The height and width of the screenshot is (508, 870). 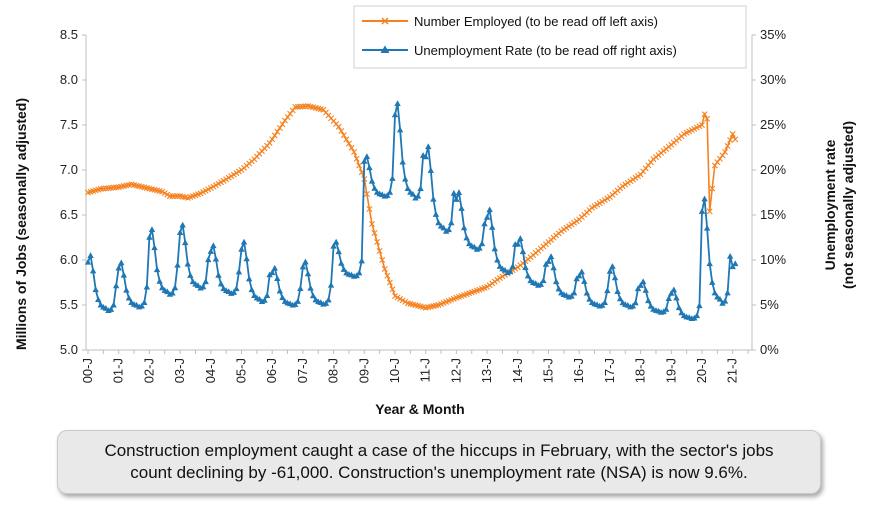 What do you see at coordinates (609, 370) in the screenshot?
I see `x-tick-label: 17-J` at bounding box center [609, 370].